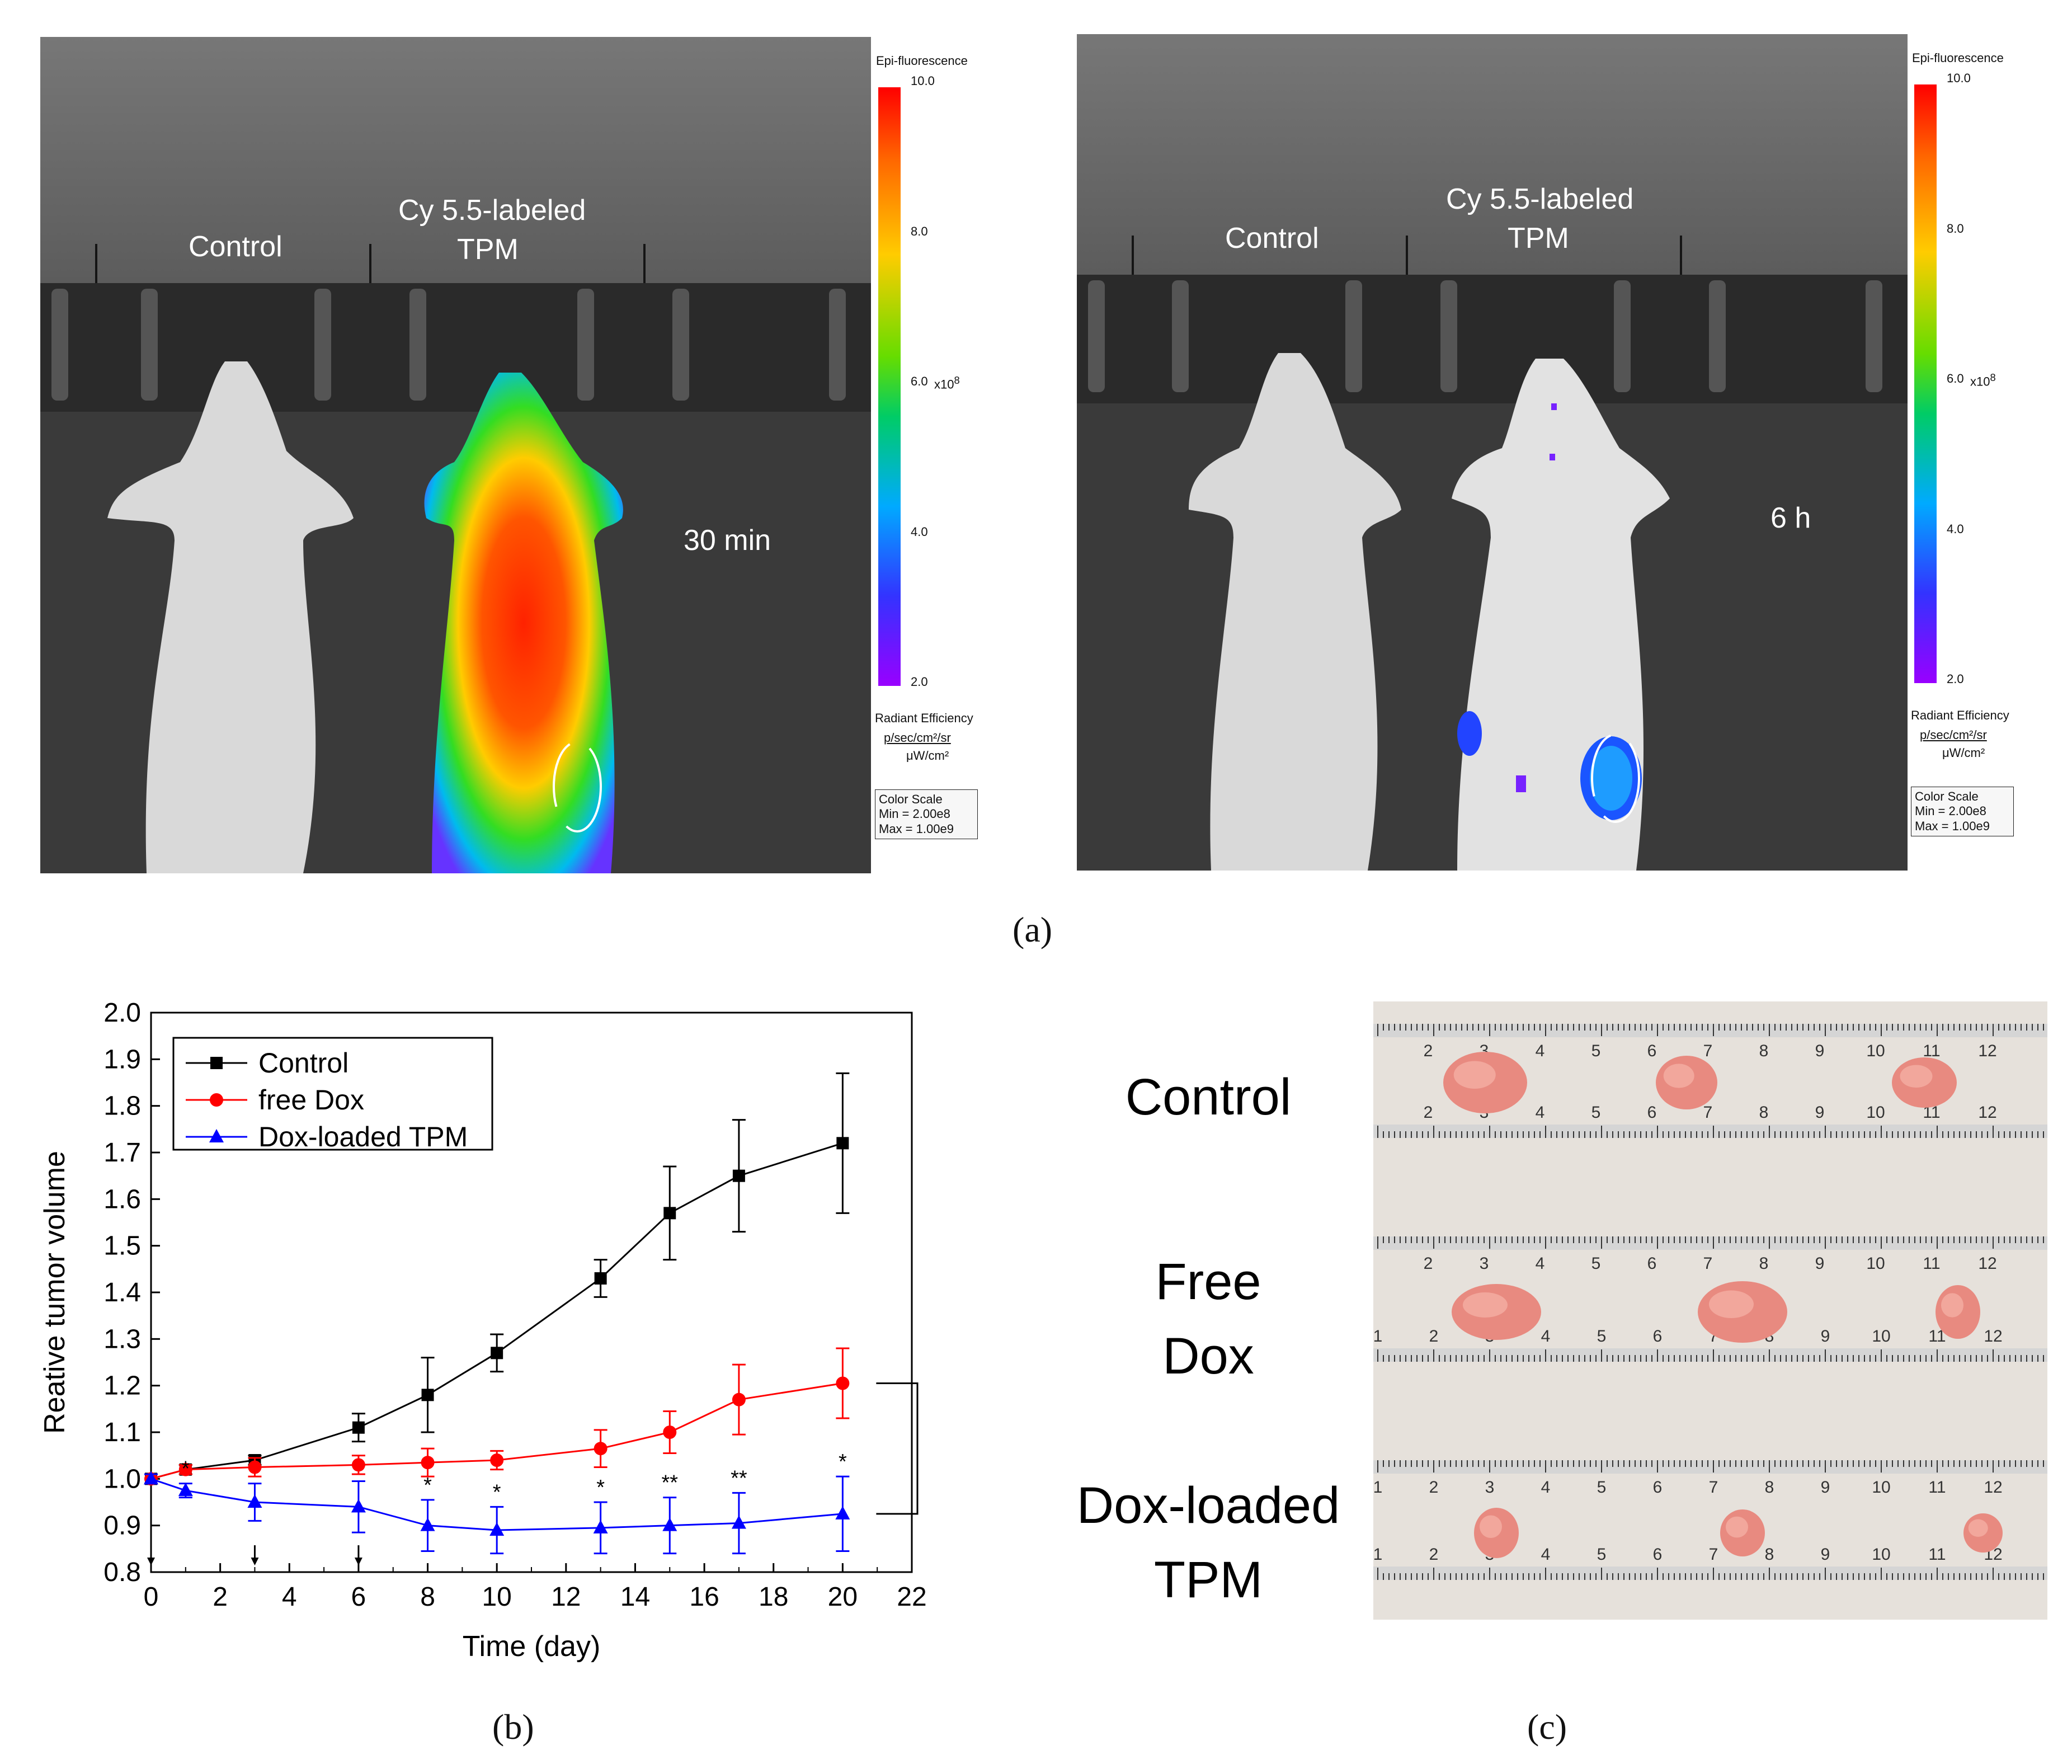 This screenshot has height=1764, width=2072. I want to click on colorbar-scale-box-left: Color Scale Min = 2.00e8 Max = 1.00e9, so click(926, 814).